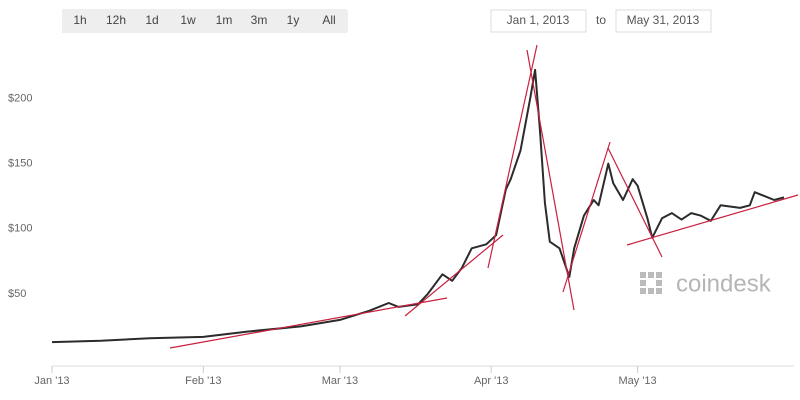  I want to click on range-buttons: 1h 12h 1d 1w 1m 3m 1y All, so click(204, 21).